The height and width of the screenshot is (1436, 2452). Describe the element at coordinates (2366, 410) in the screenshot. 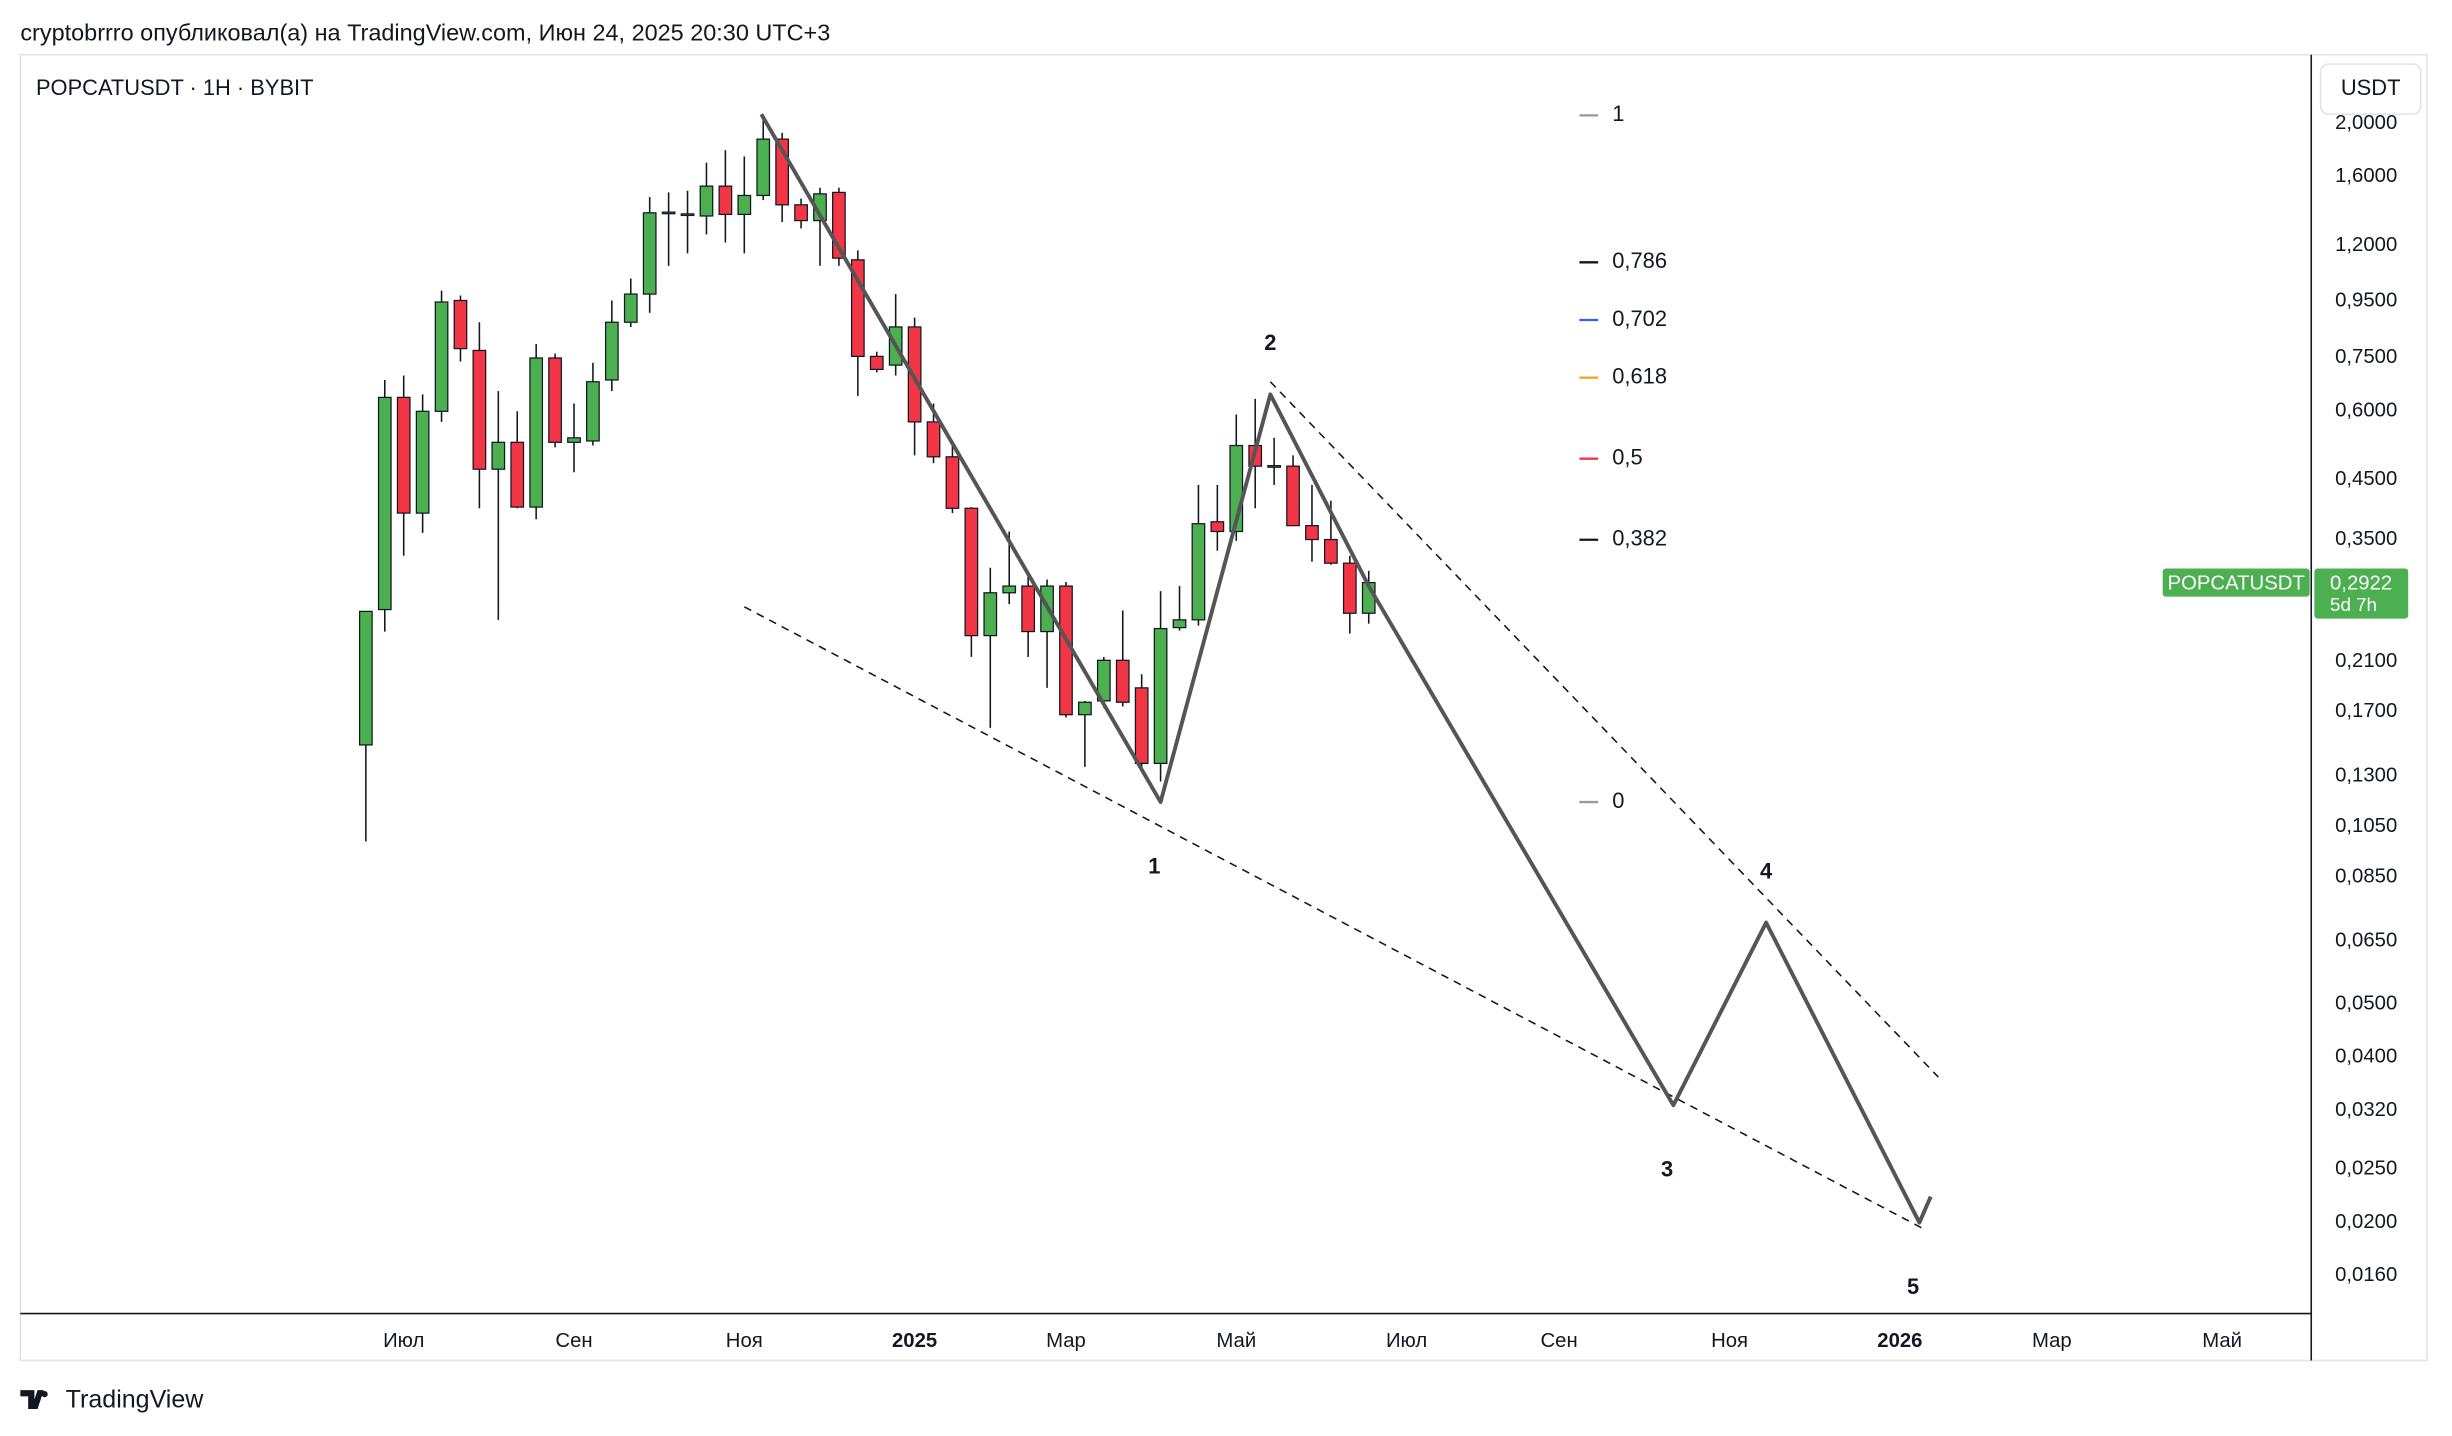

I see `y-tick-label: 0,6000` at that location.